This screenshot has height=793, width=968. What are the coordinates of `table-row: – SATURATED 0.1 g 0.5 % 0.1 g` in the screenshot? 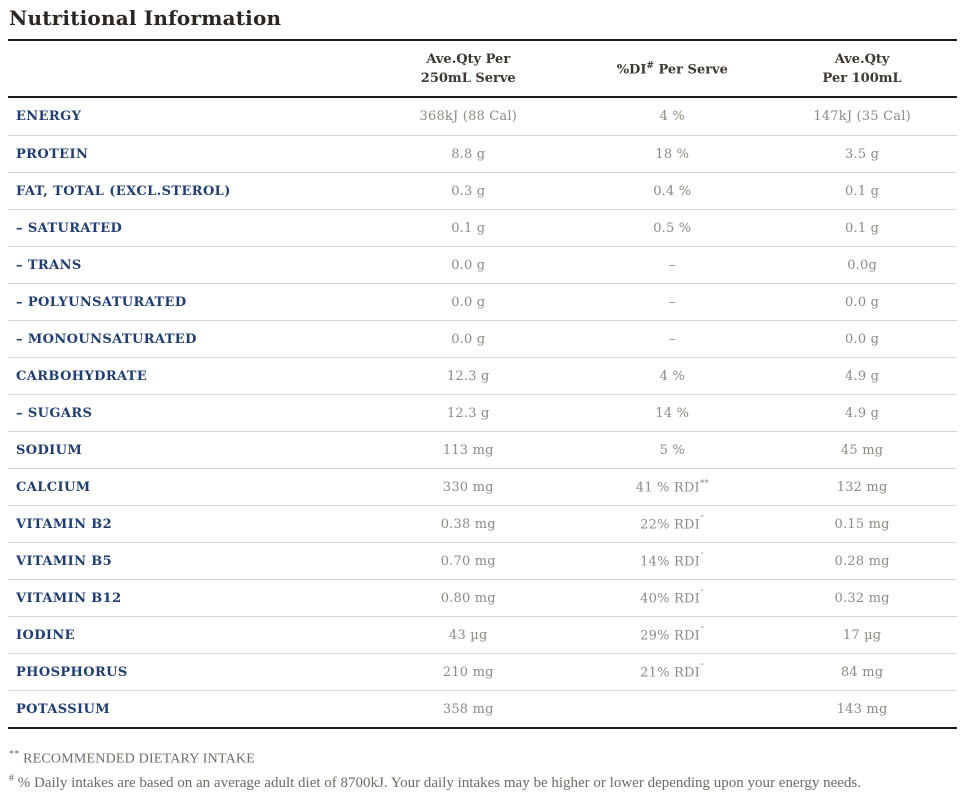 It's located at (482, 227).